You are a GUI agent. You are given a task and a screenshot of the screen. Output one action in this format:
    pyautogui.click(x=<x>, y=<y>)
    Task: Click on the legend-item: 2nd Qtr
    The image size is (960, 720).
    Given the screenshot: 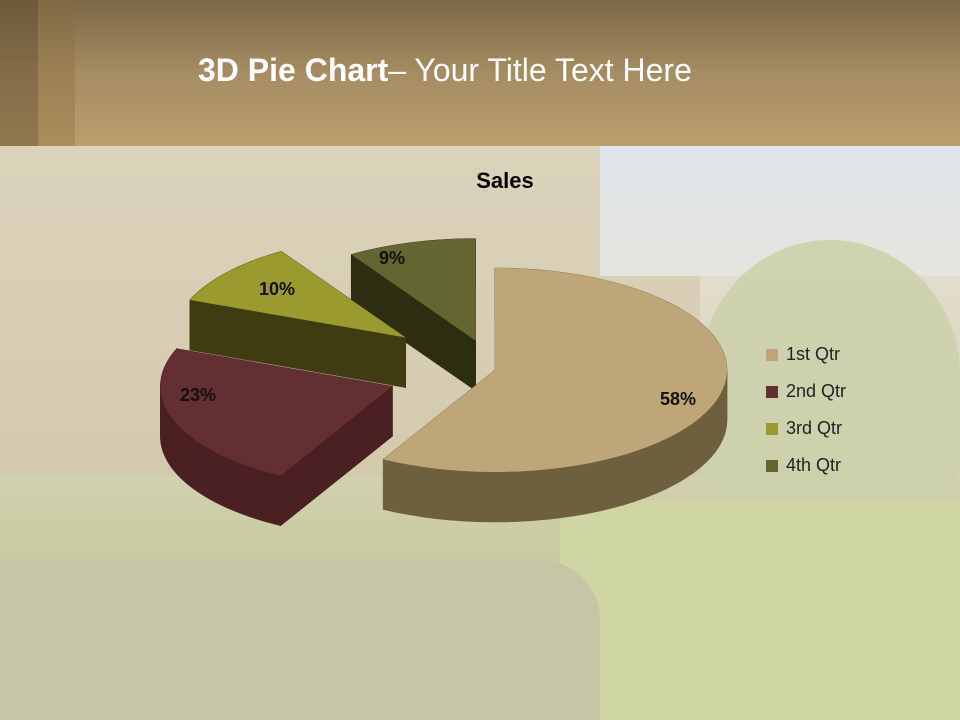 What is the action you would take?
    pyautogui.click(x=806, y=391)
    